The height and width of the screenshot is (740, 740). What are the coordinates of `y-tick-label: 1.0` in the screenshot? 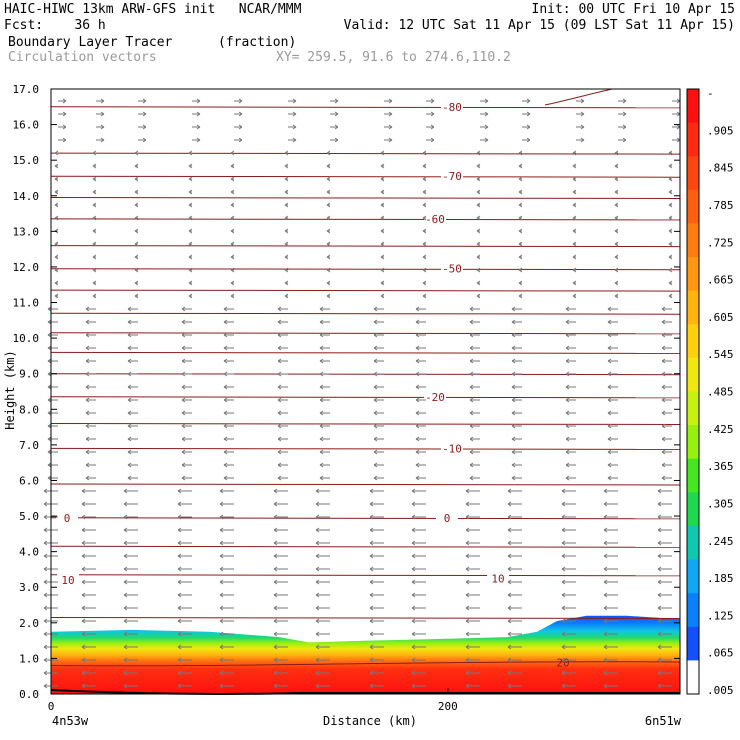 It's located at (29, 658).